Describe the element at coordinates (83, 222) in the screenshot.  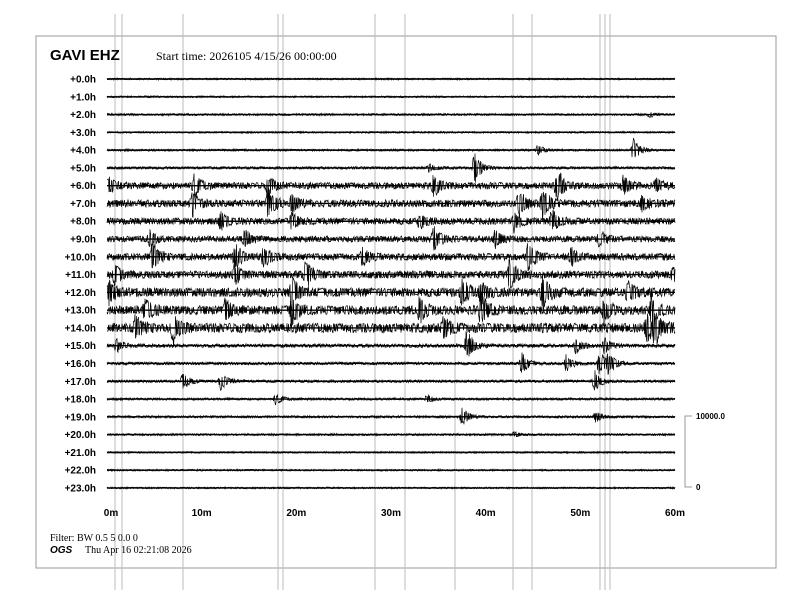
I see `row-label: +8.0h` at that location.